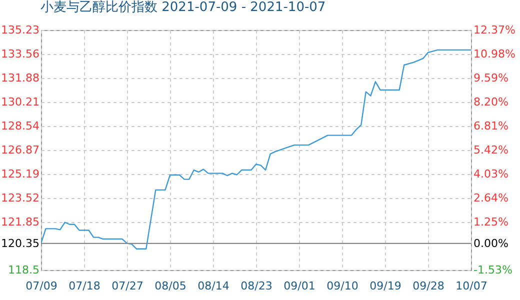  I want to click on x-tick-label: 09/01, so click(300, 286).